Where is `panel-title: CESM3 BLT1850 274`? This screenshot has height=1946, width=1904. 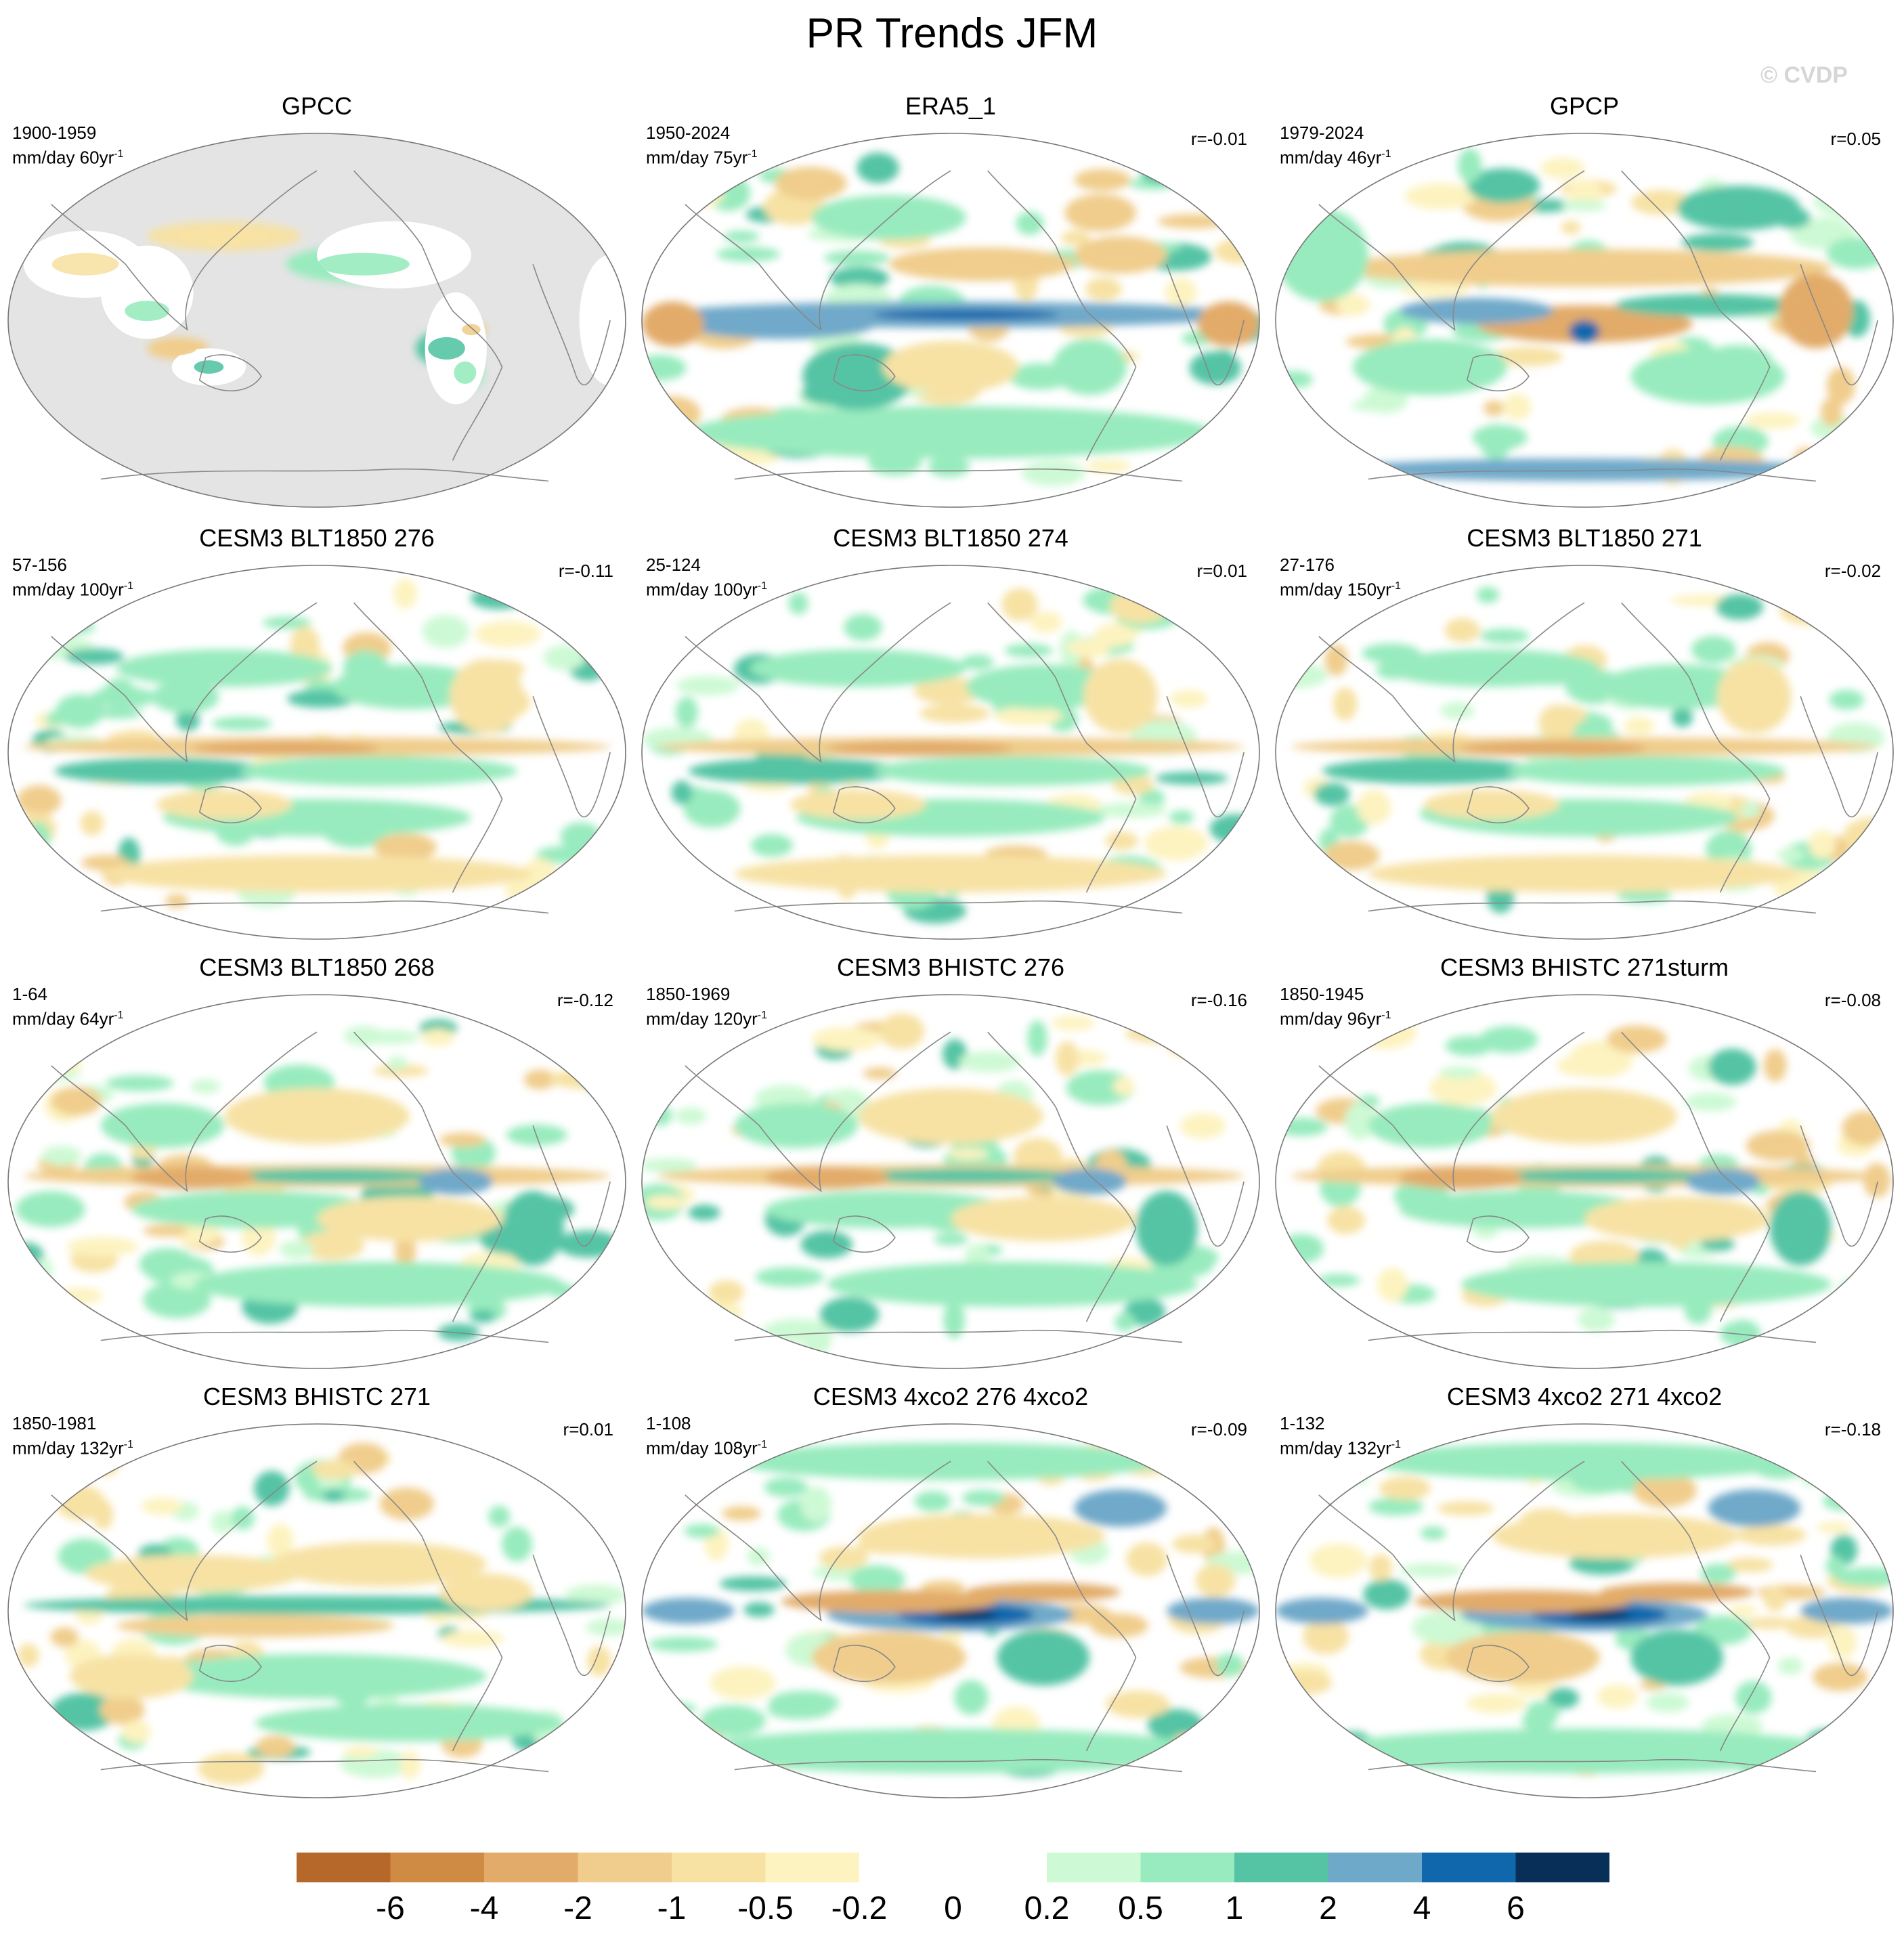 panel-title: CESM3 BLT1850 274 is located at coordinates (951, 538).